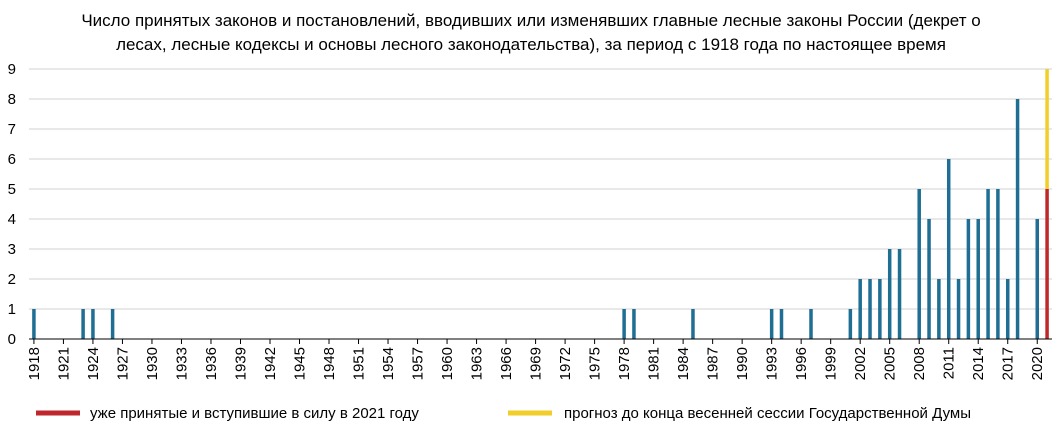 Image resolution: width=1061 pixels, height=435 pixels. I want to click on bar-main-2015, so click(988, 264).